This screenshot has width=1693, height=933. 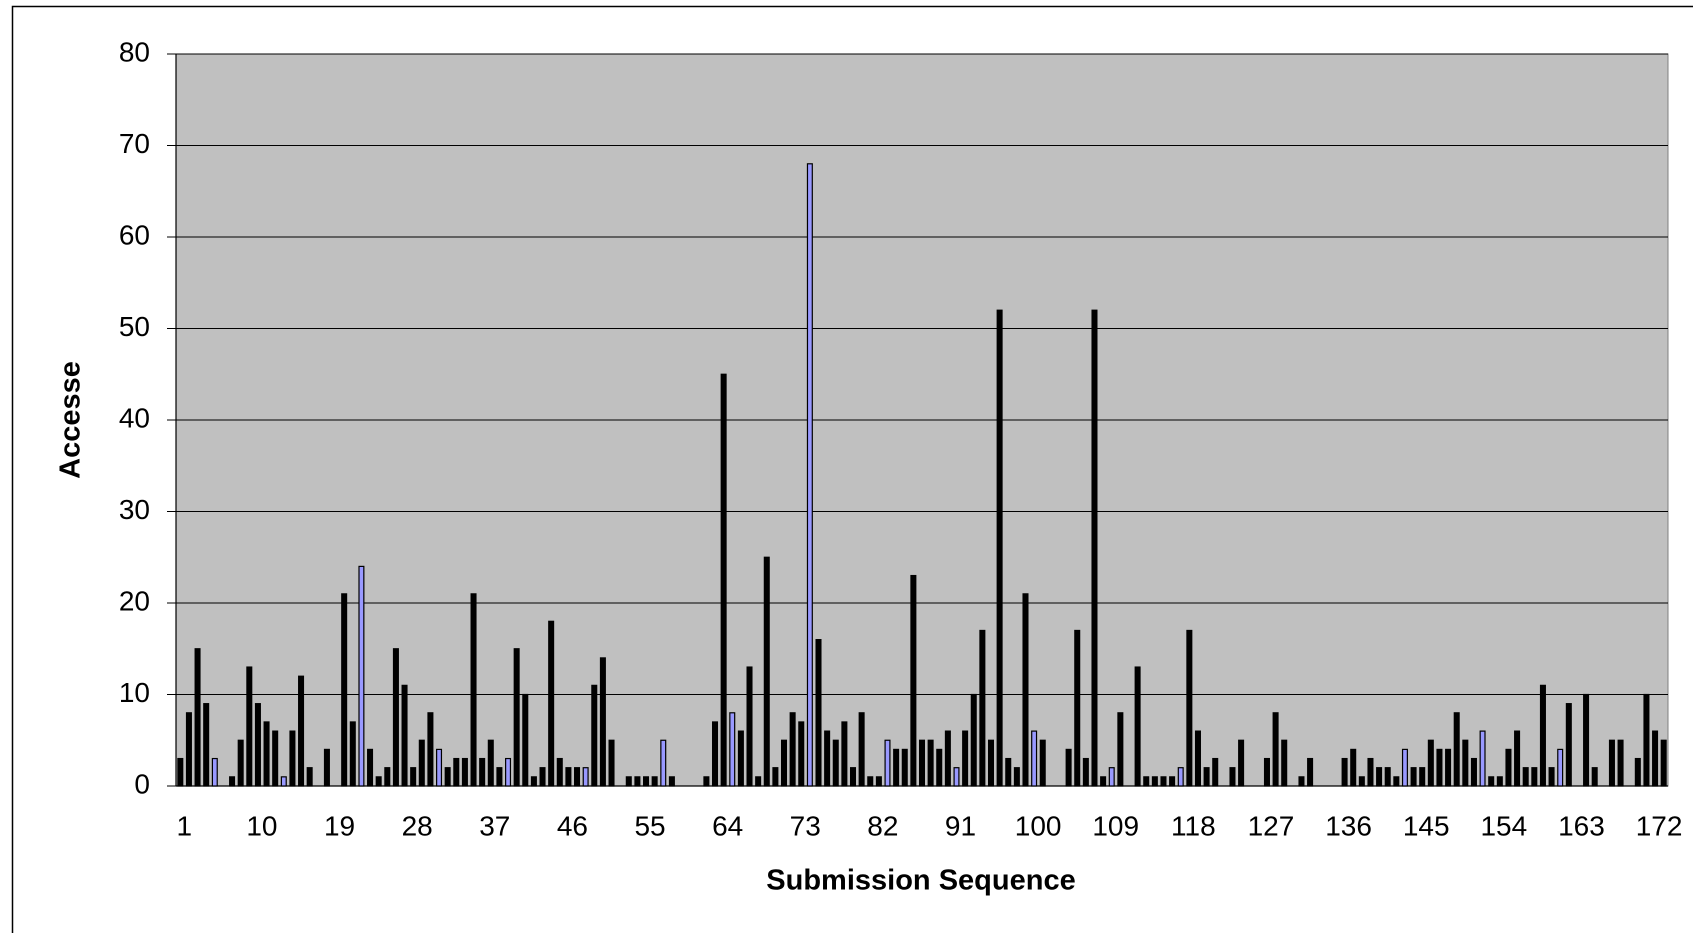 What do you see at coordinates (1348, 825) in the screenshot?
I see `x-tick-label: 136` at bounding box center [1348, 825].